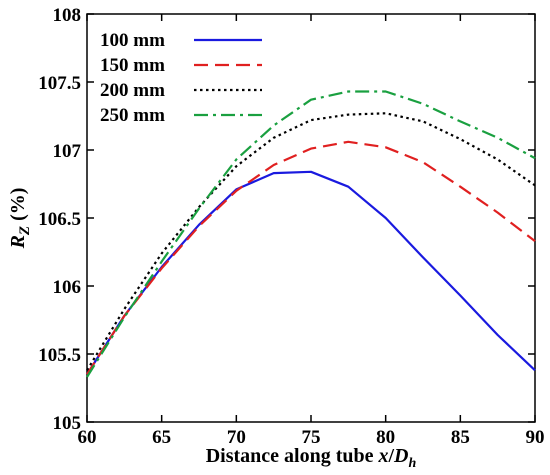  Describe the element at coordinates (181, 78) in the screenshot. I see `legend: 100 mm 150 mm 200 mm 250 mm` at that location.